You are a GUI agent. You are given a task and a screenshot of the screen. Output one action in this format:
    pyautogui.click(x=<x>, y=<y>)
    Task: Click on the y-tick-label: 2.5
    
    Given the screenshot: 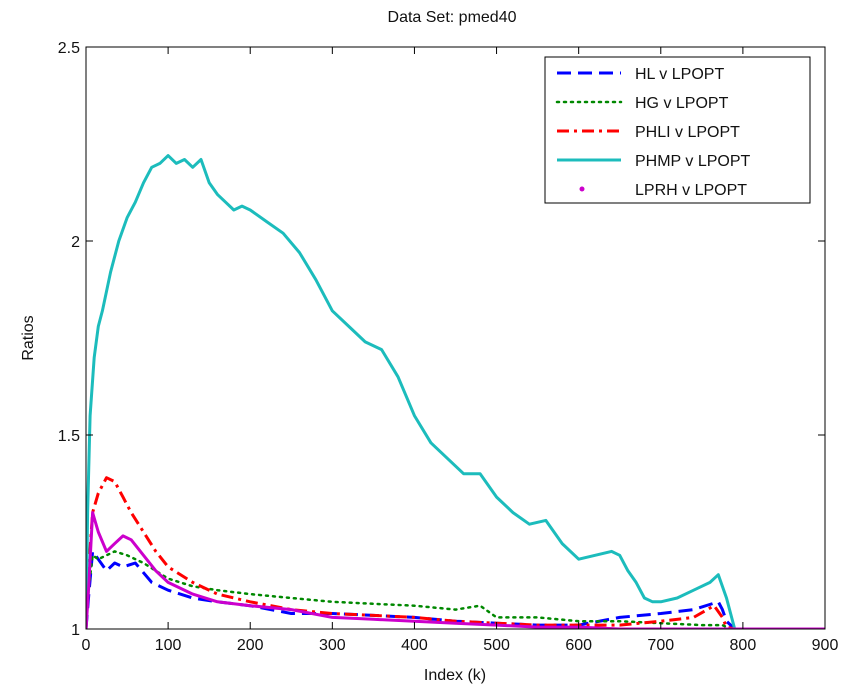 What is the action you would take?
    pyautogui.click(x=69, y=48)
    